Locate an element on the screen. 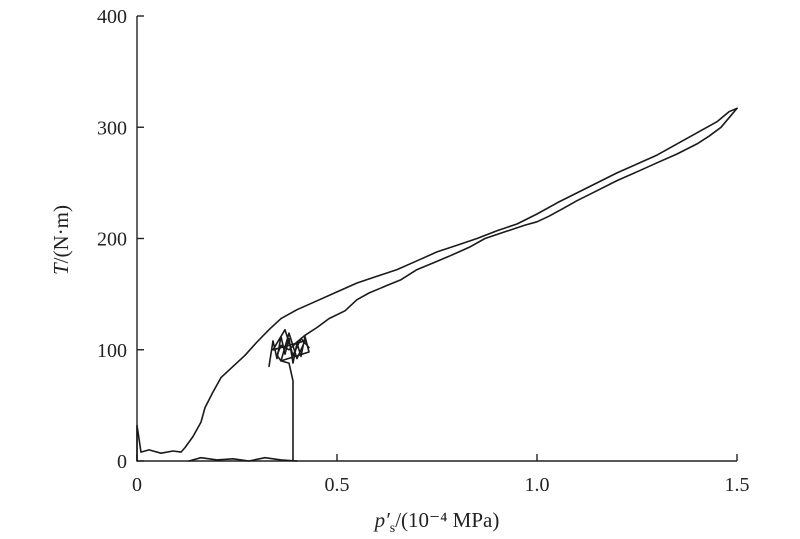  y-tick-label: 400 is located at coordinates (112, 17).